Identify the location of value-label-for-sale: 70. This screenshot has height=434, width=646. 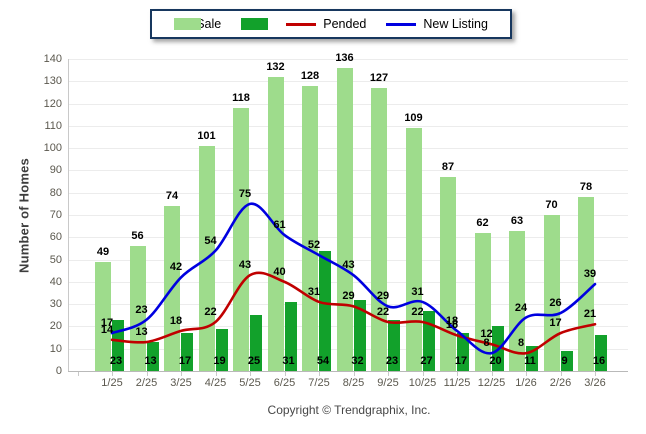
(551, 205).